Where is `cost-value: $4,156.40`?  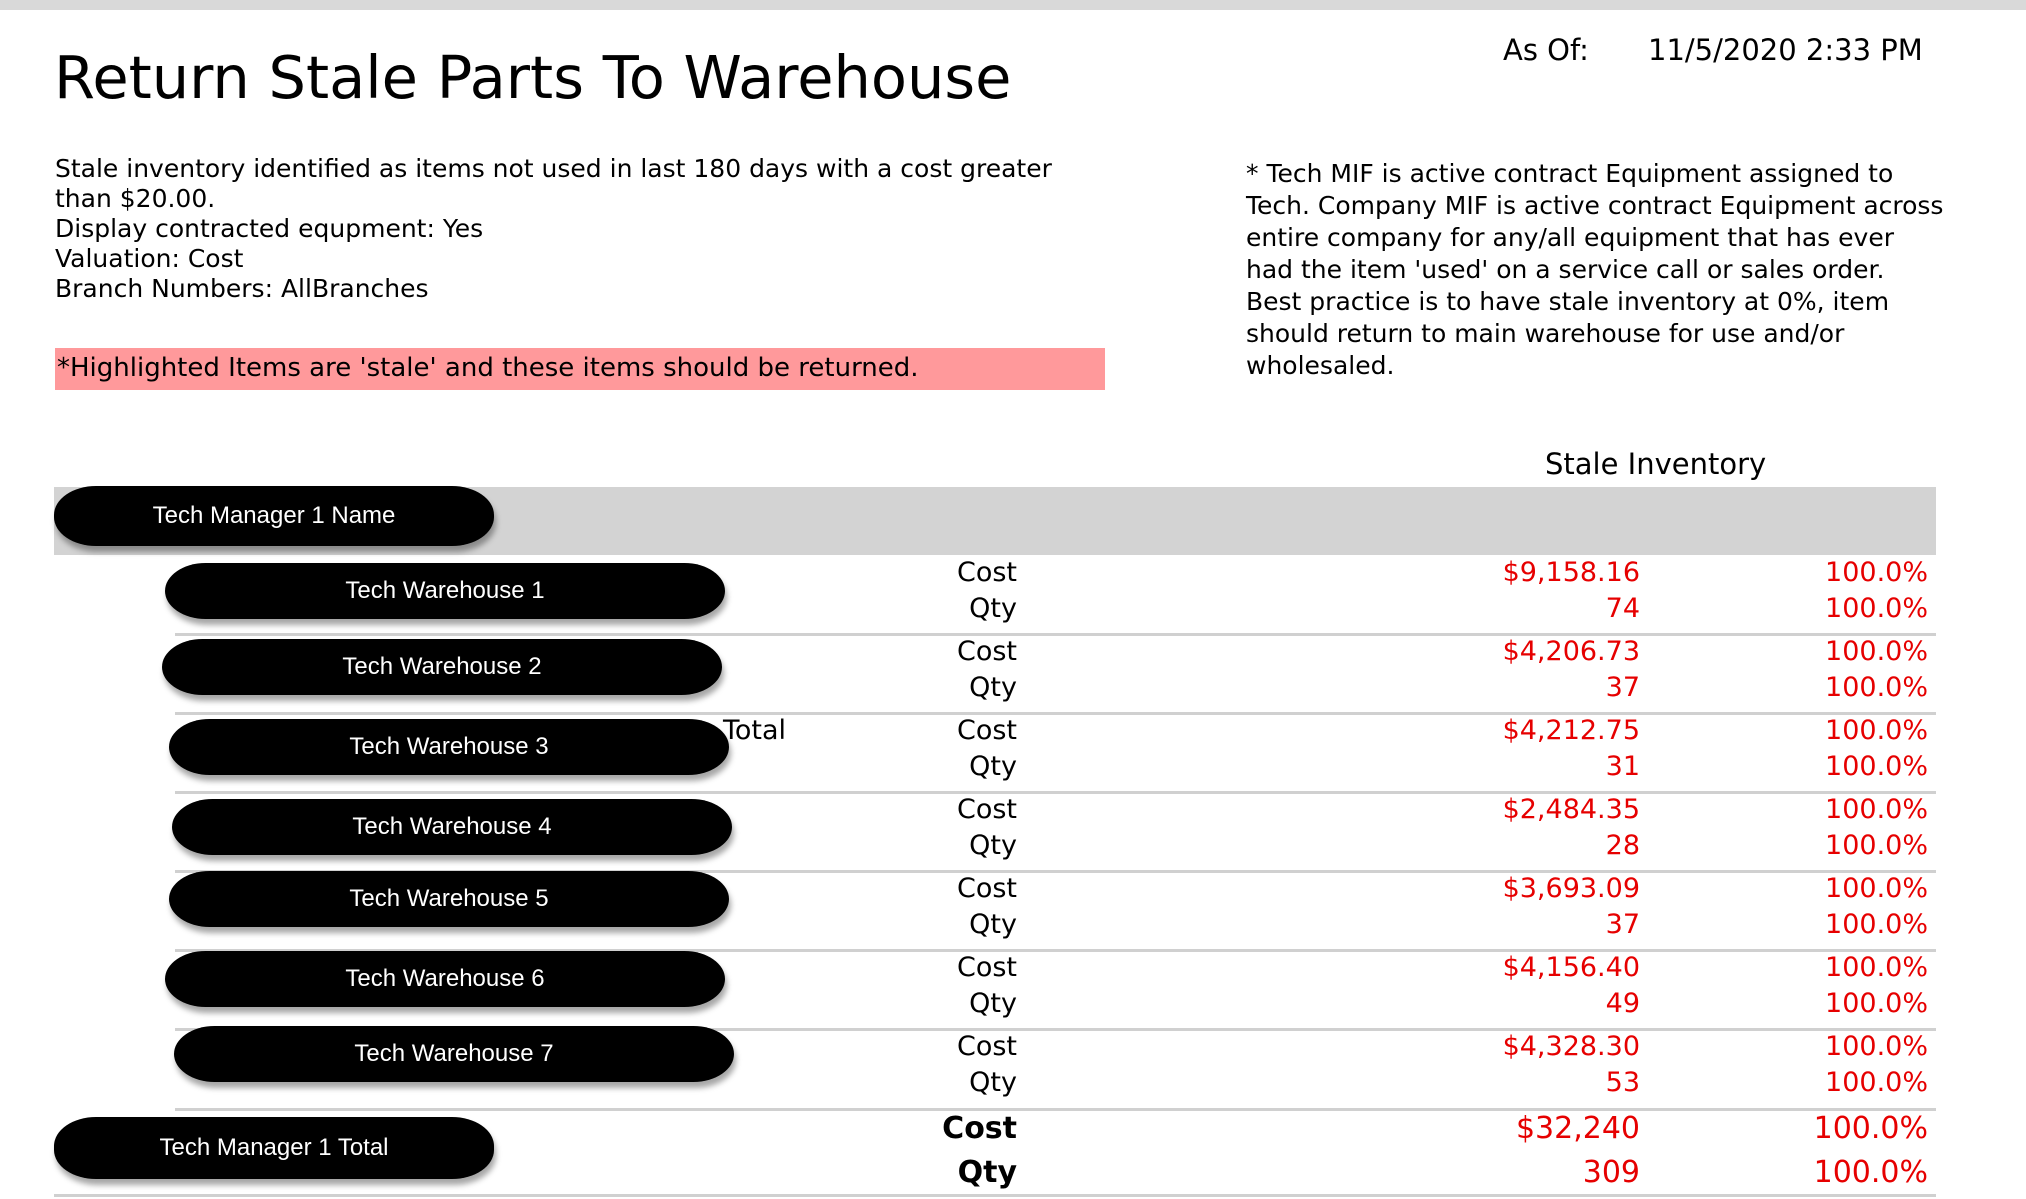
cost-value: $4,156.40 is located at coordinates (1571, 967).